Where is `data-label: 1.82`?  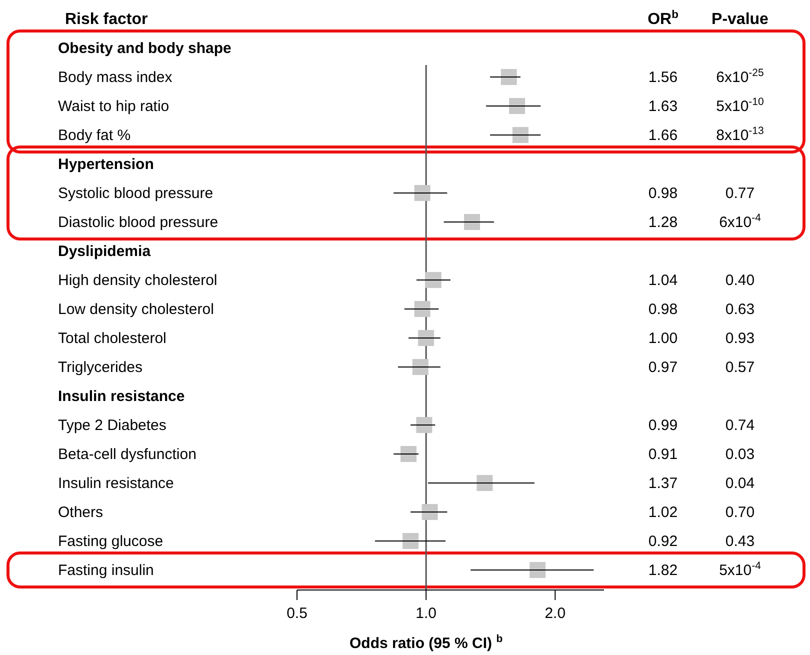 data-label: 1.82 is located at coordinates (663, 570).